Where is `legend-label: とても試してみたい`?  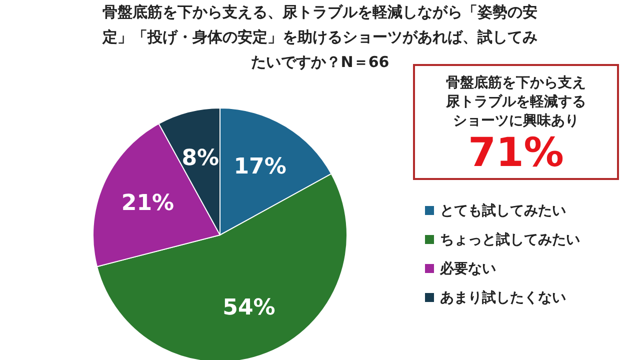
legend-label: とても試してみたい is located at coordinates (503, 211).